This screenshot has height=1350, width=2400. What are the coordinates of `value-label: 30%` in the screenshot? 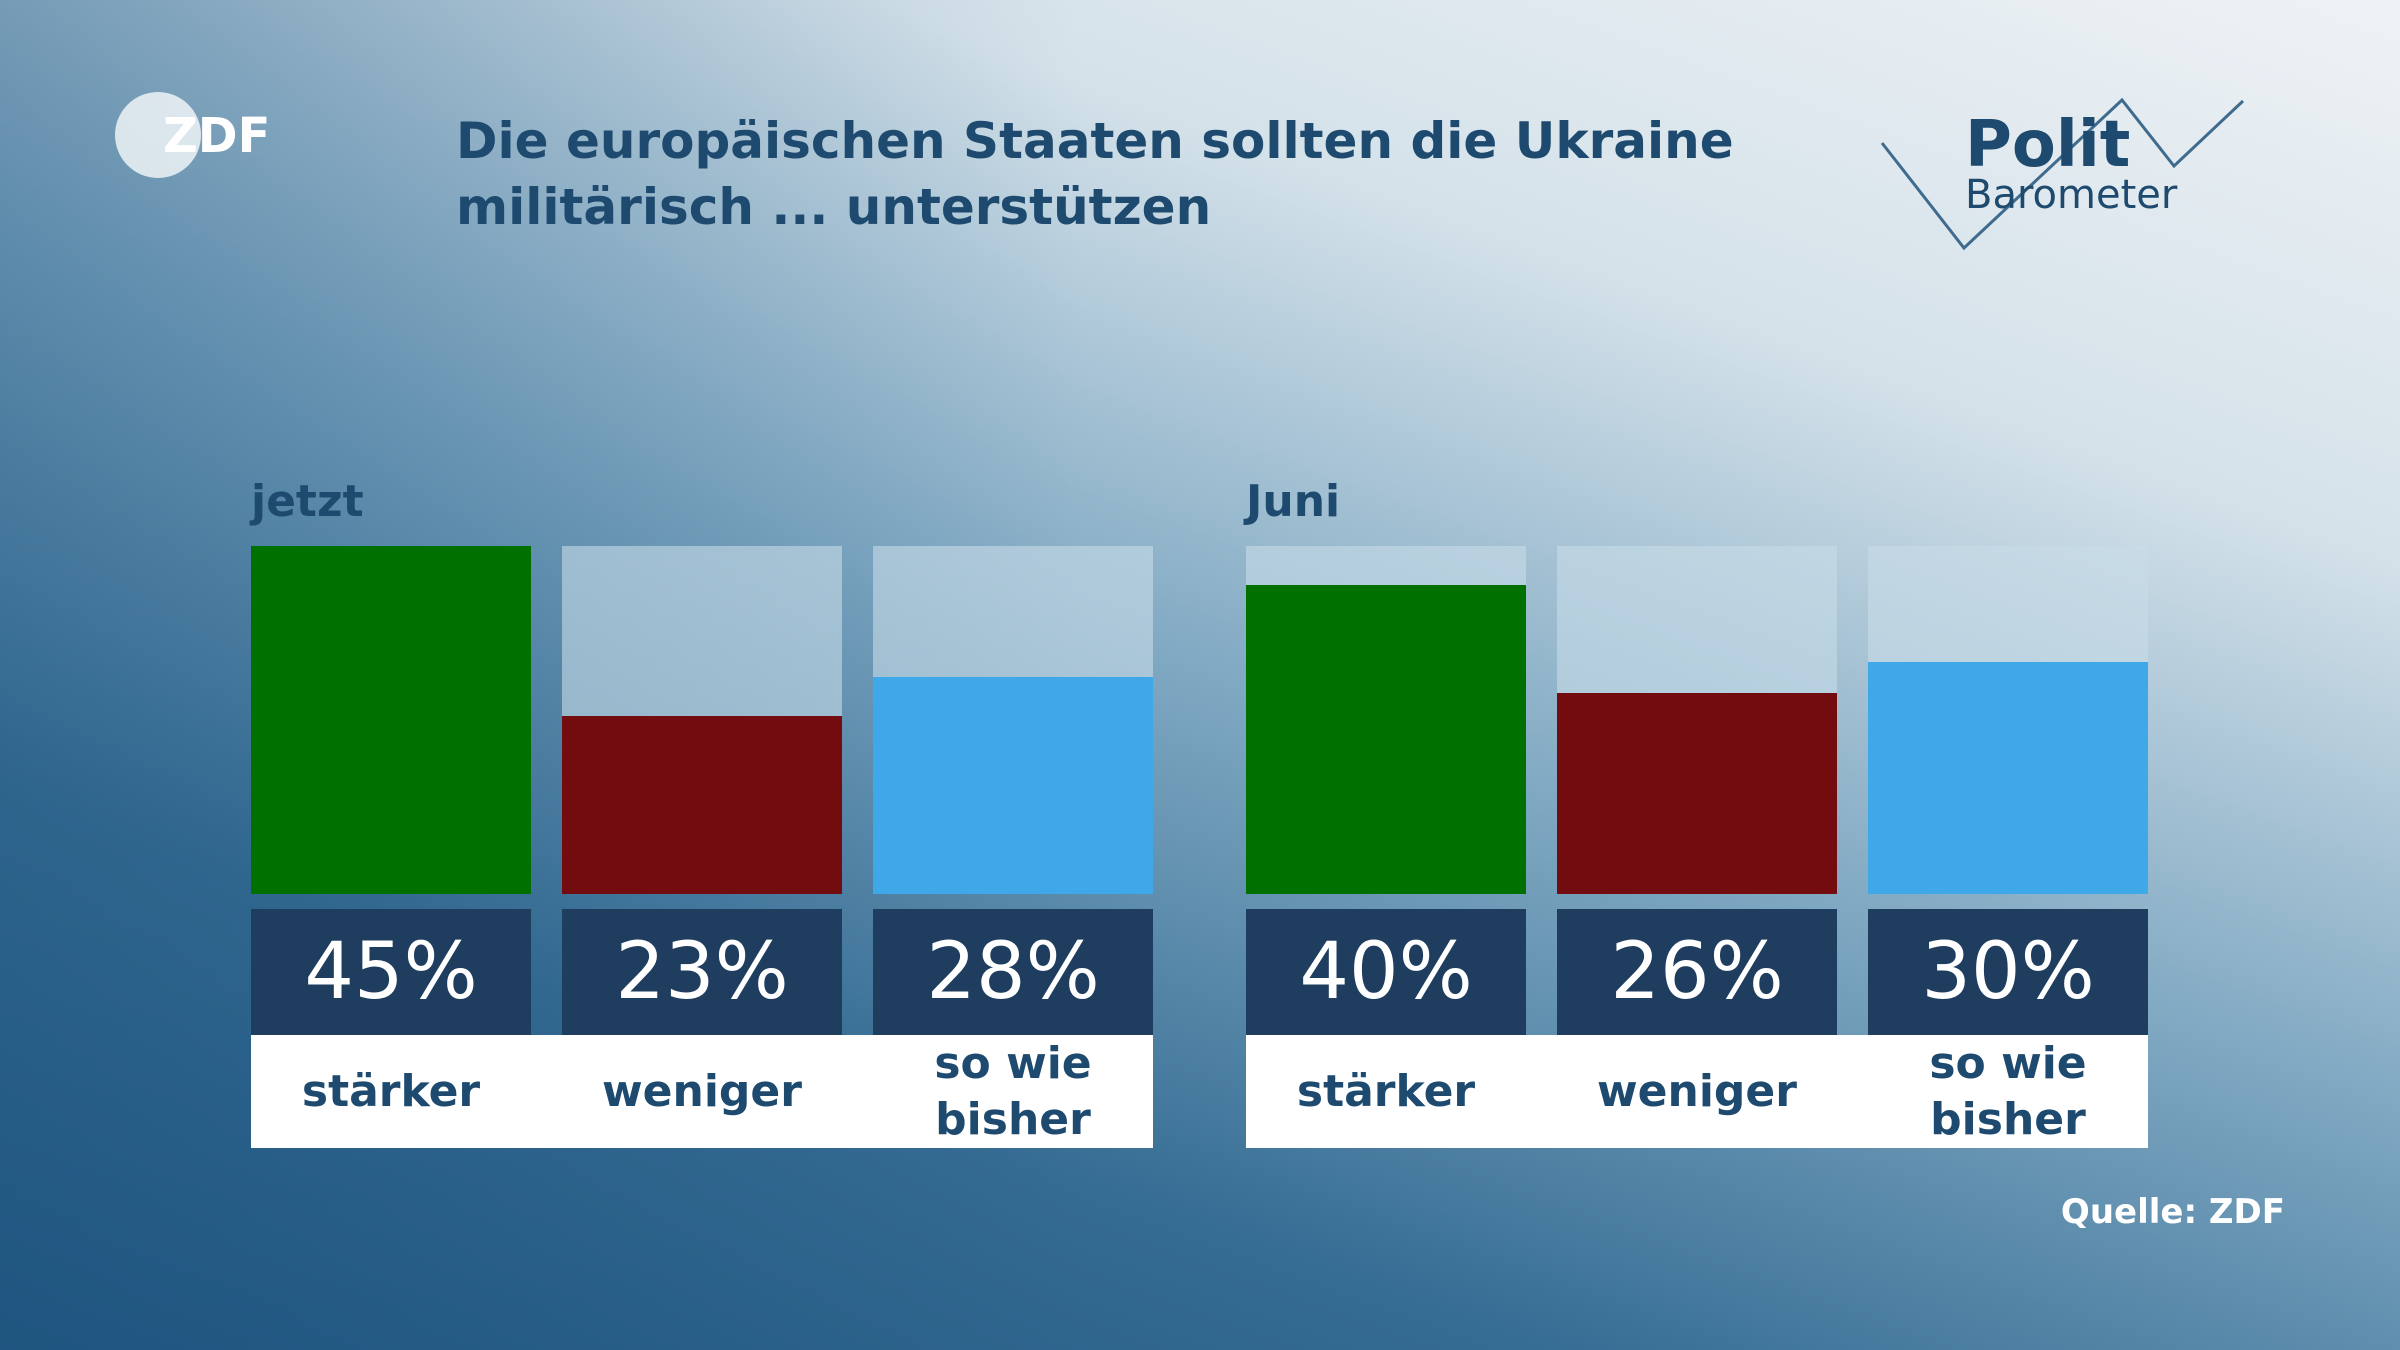 It's located at (2008, 972).